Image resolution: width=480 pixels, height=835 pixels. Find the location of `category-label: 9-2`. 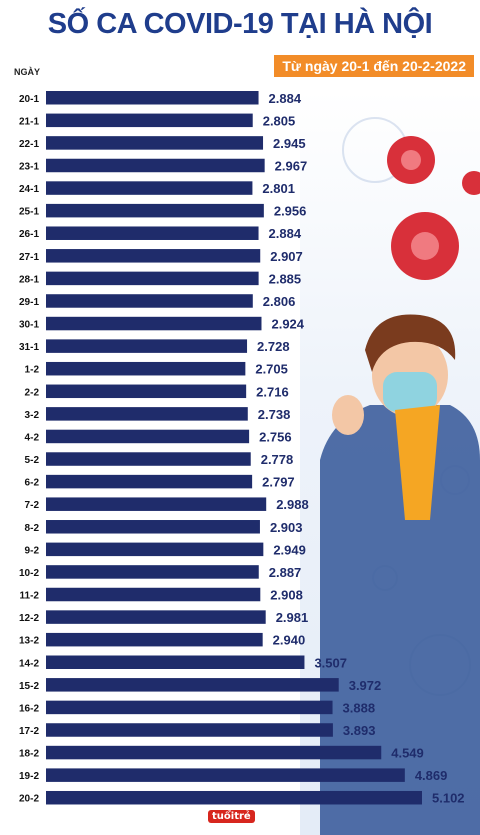

category-label: 9-2 is located at coordinates (32, 550).